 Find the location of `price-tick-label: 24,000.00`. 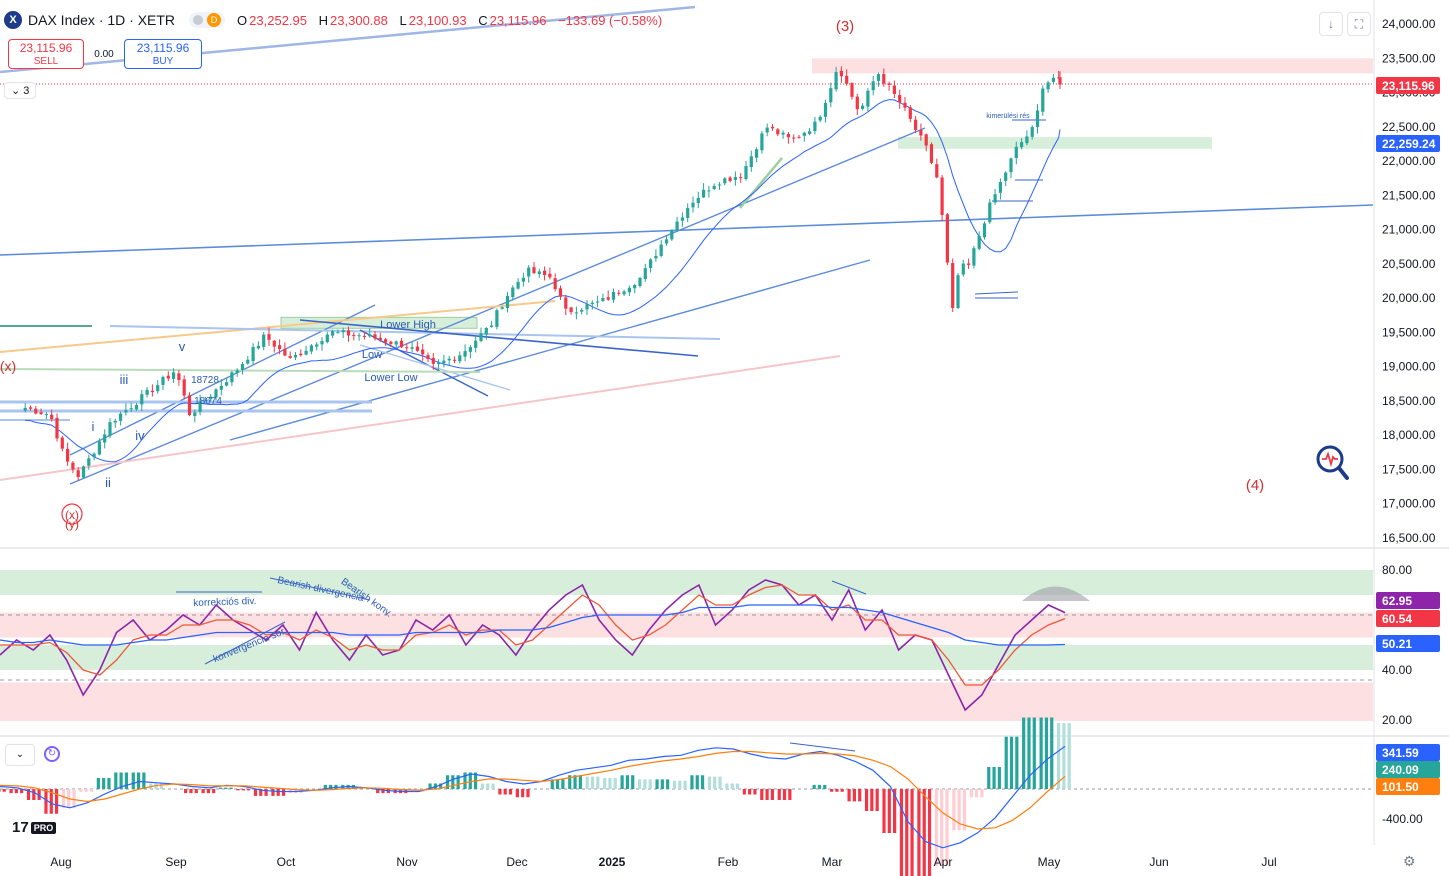

price-tick-label: 24,000.00 is located at coordinates (1409, 24).